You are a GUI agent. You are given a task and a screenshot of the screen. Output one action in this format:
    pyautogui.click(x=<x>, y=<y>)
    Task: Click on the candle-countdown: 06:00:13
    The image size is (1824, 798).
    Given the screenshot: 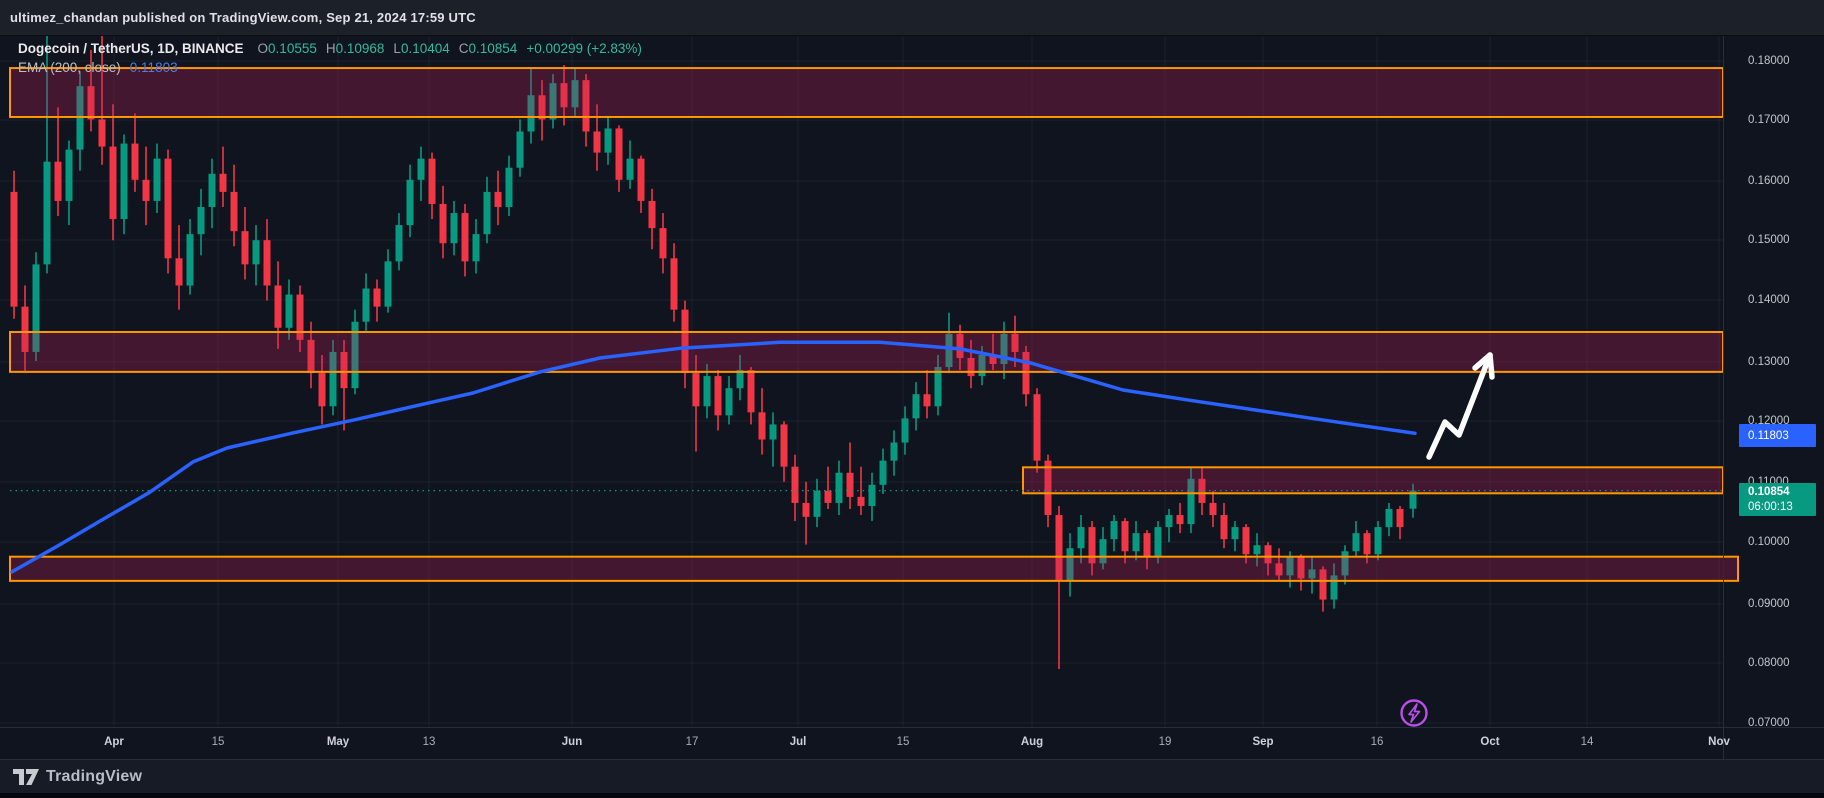 What is the action you would take?
    pyautogui.click(x=1770, y=506)
    